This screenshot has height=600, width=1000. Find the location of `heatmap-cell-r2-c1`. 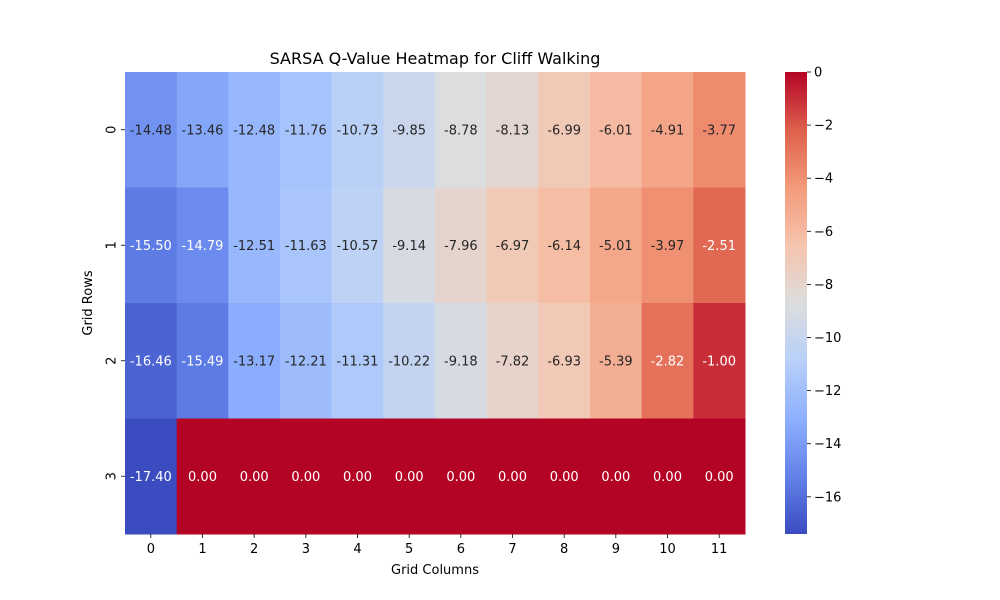

heatmap-cell-r2-c1 is located at coordinates (202, 361).